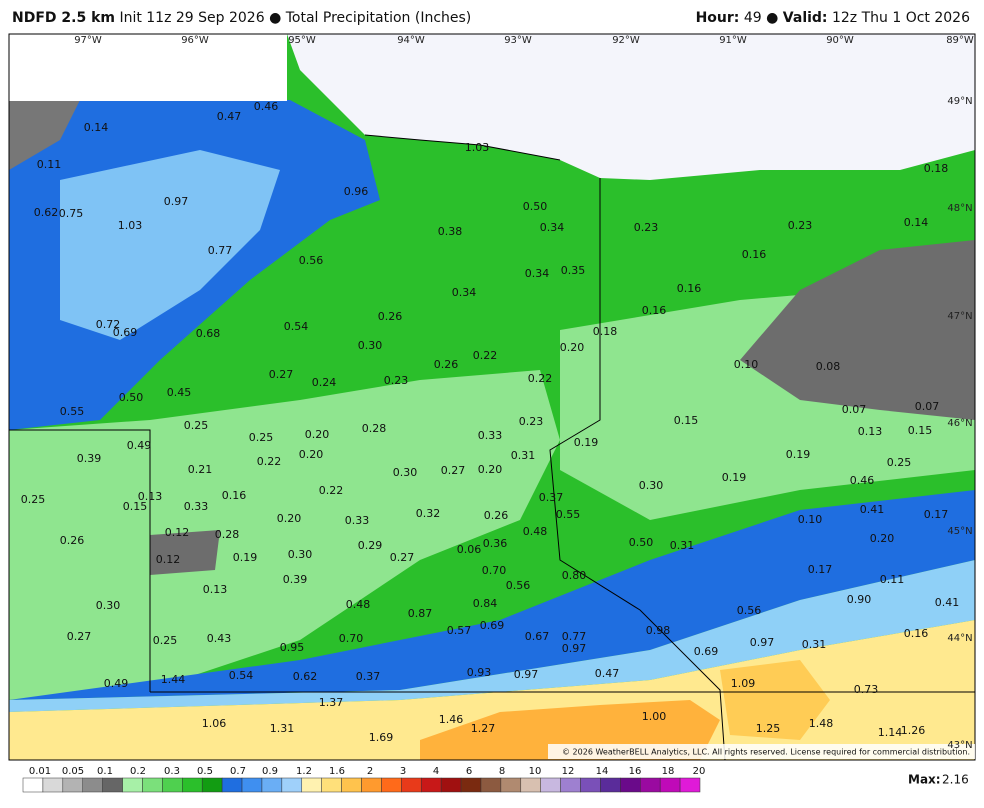 The width and height of the screenshot is (984, 808). What do you see at coordinates (654, 716) in the screenshot?
I see `point-value: 1.00` at bounding box center [654, 716].